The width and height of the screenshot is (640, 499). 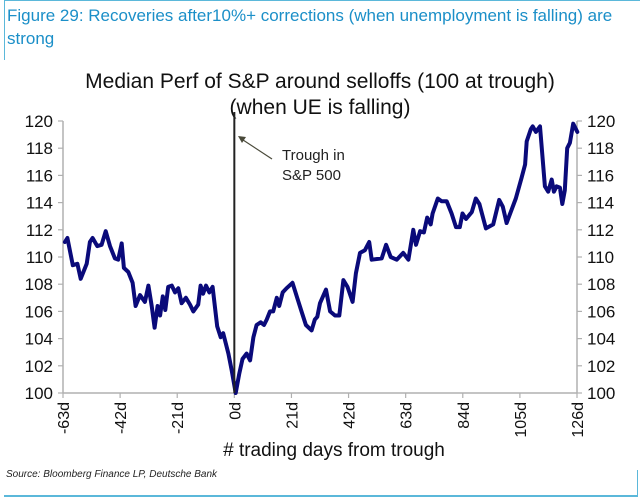 What do you see at coordinates (242, 139) in the screenshot?
I see `annotation-arrow-head-icon` at bounding box center [242, 139].